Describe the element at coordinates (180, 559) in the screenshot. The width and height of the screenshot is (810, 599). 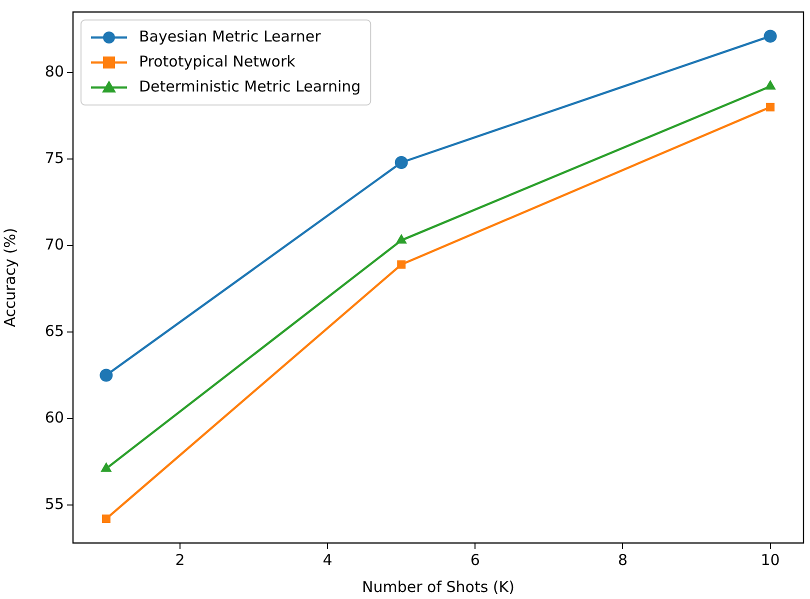
I see `x-tick-label: 2` at that location.